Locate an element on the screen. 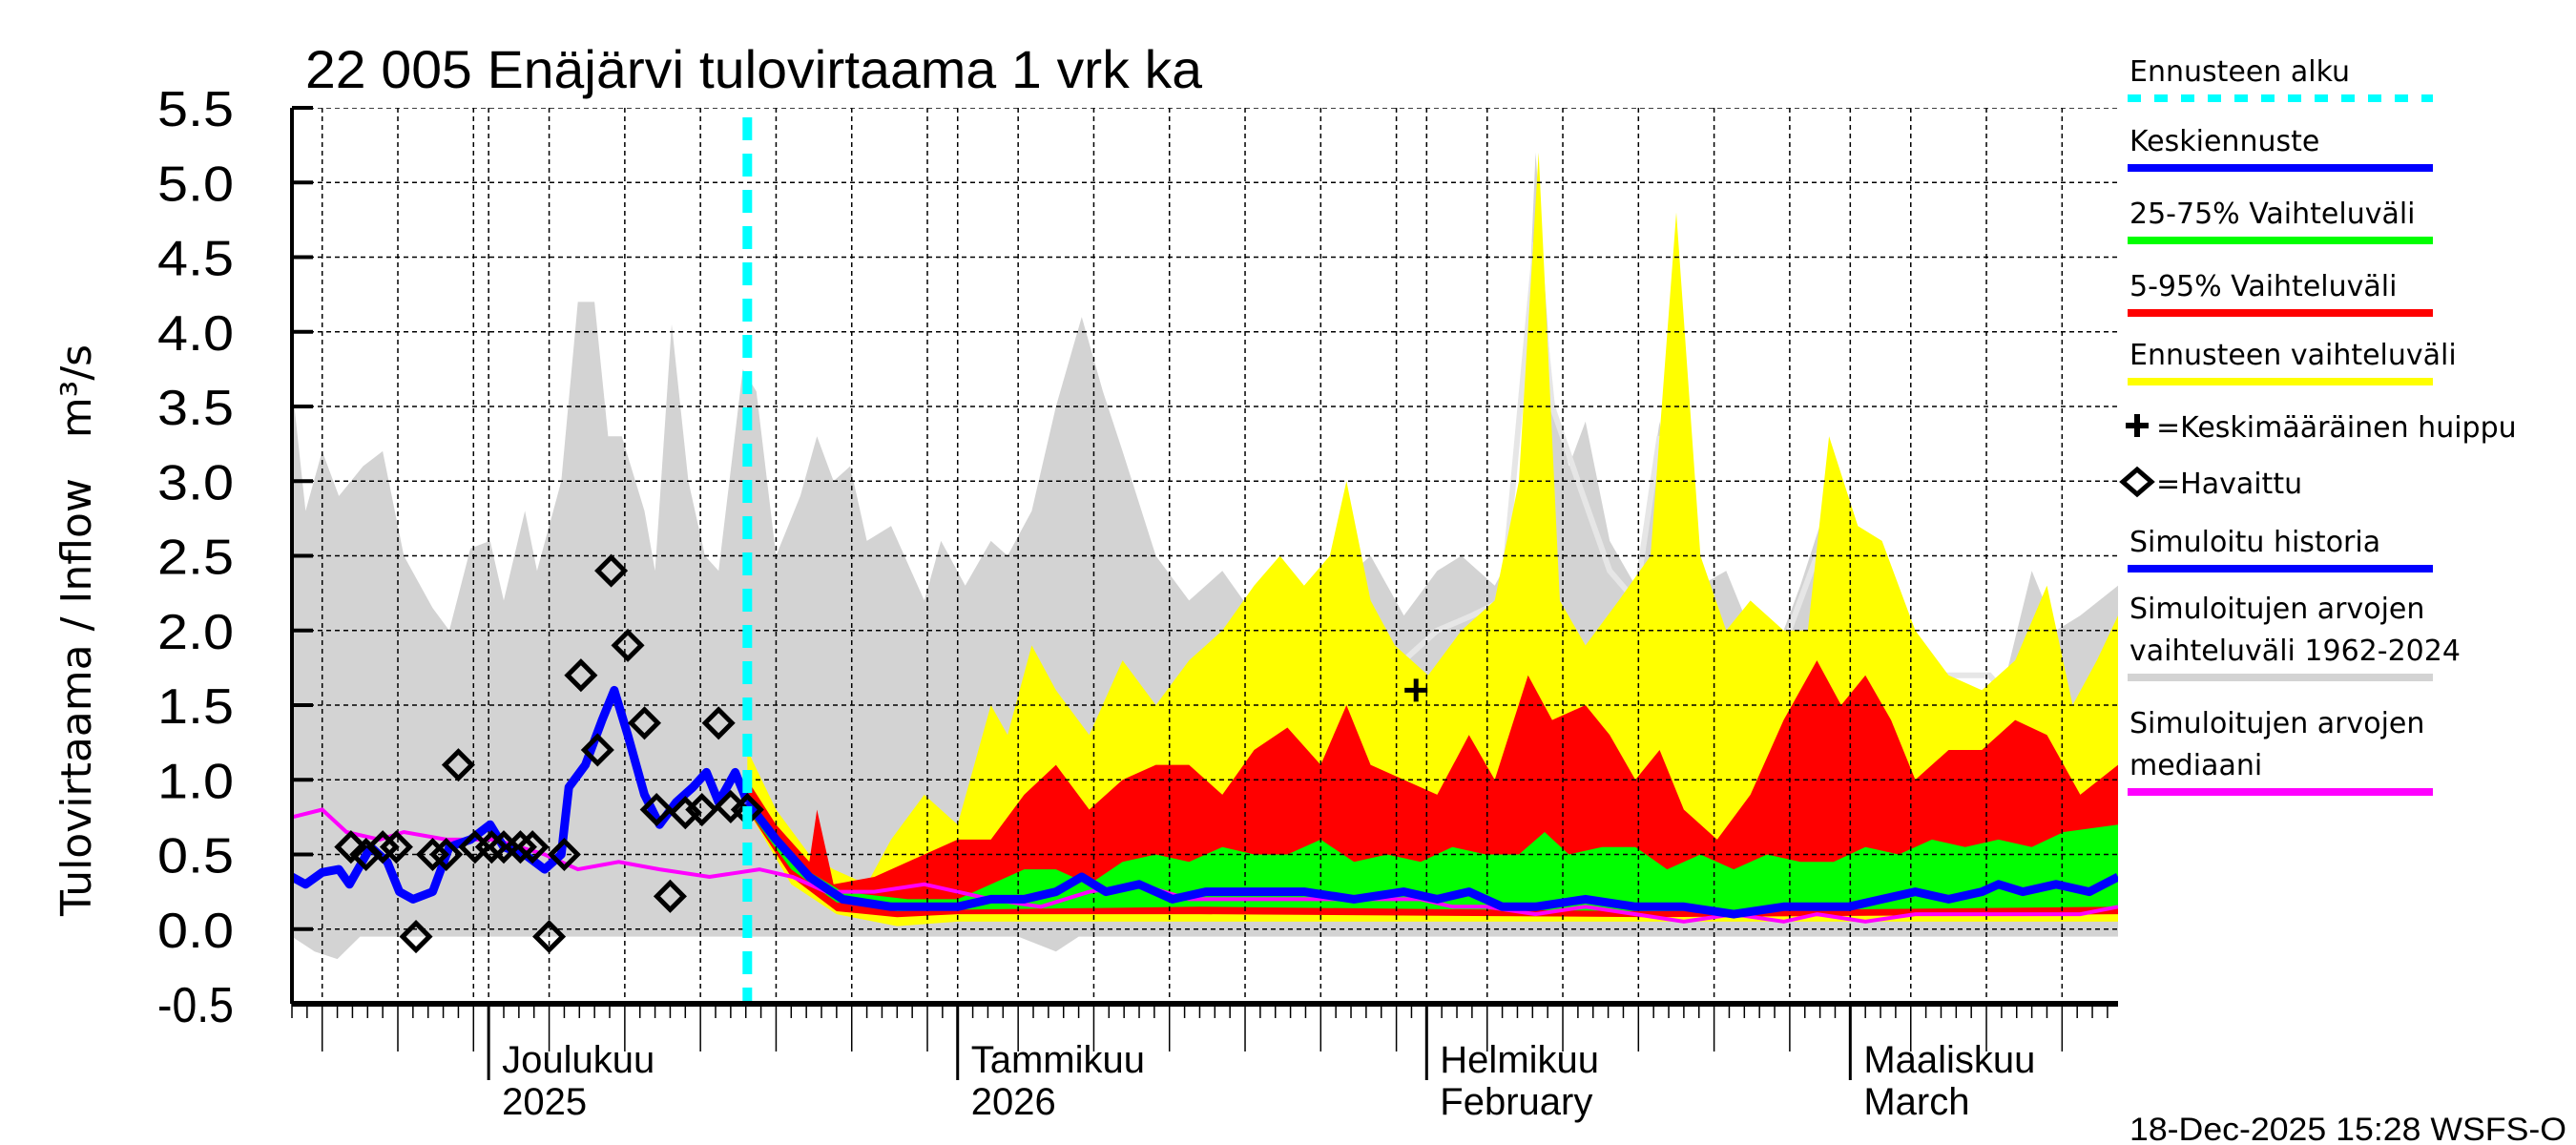 The width and height of the screenshot is (2576, 1145). legend-item: Keskiennuste is located at coordinates (2280, 148).